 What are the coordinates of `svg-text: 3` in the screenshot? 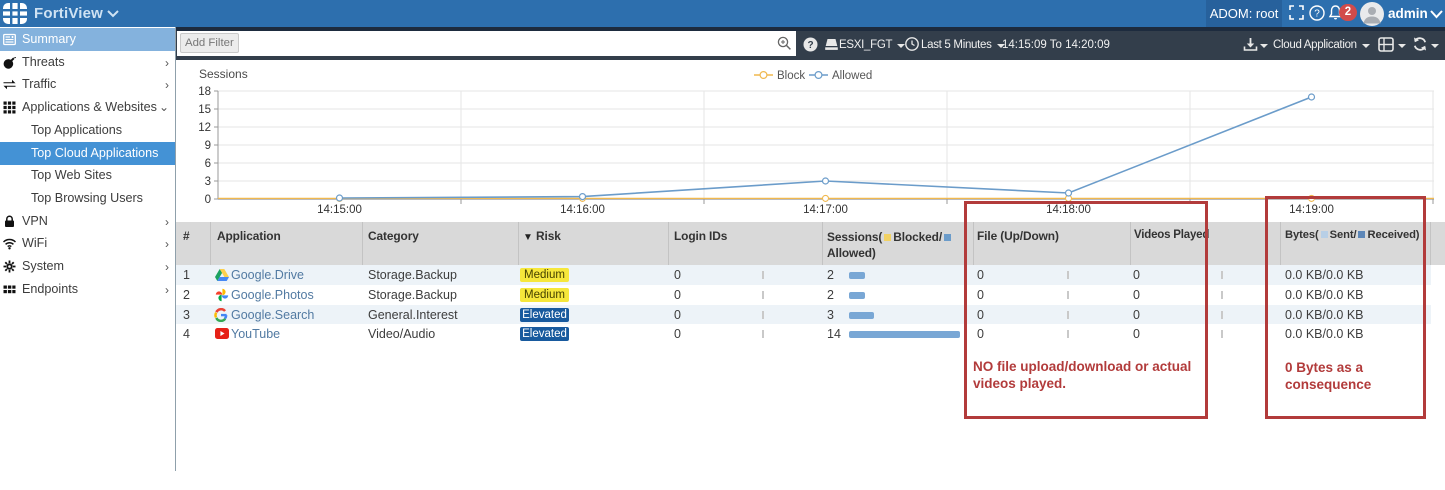 It's located at (208, 182).